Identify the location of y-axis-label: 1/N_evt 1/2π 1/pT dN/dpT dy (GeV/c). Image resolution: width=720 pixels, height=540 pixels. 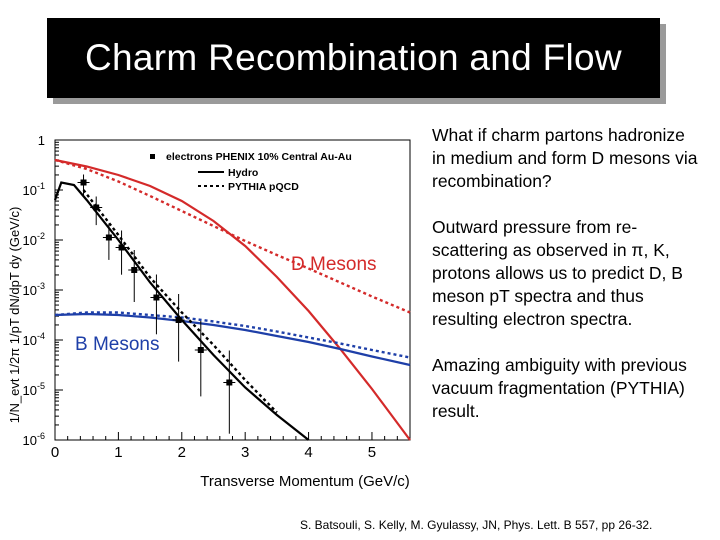
(14, 315).